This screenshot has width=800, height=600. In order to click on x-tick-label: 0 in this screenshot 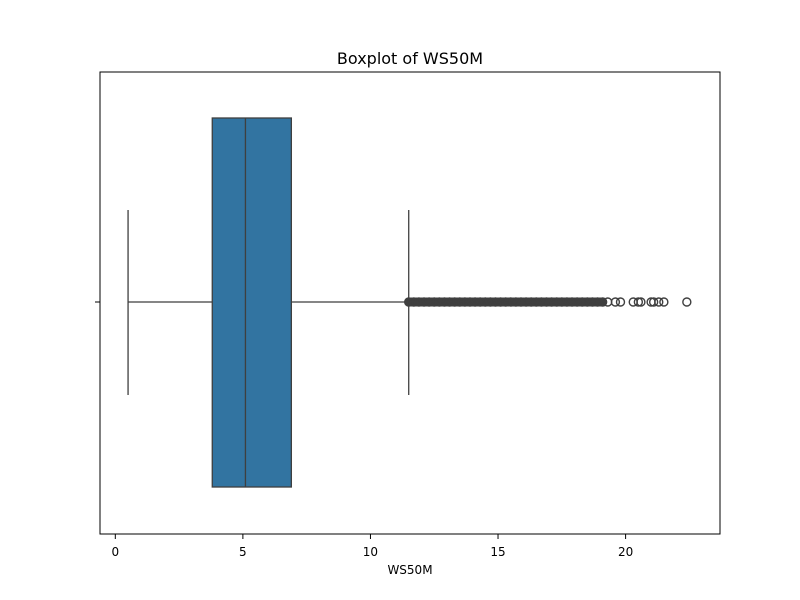, I will do `click(115, 552)`.